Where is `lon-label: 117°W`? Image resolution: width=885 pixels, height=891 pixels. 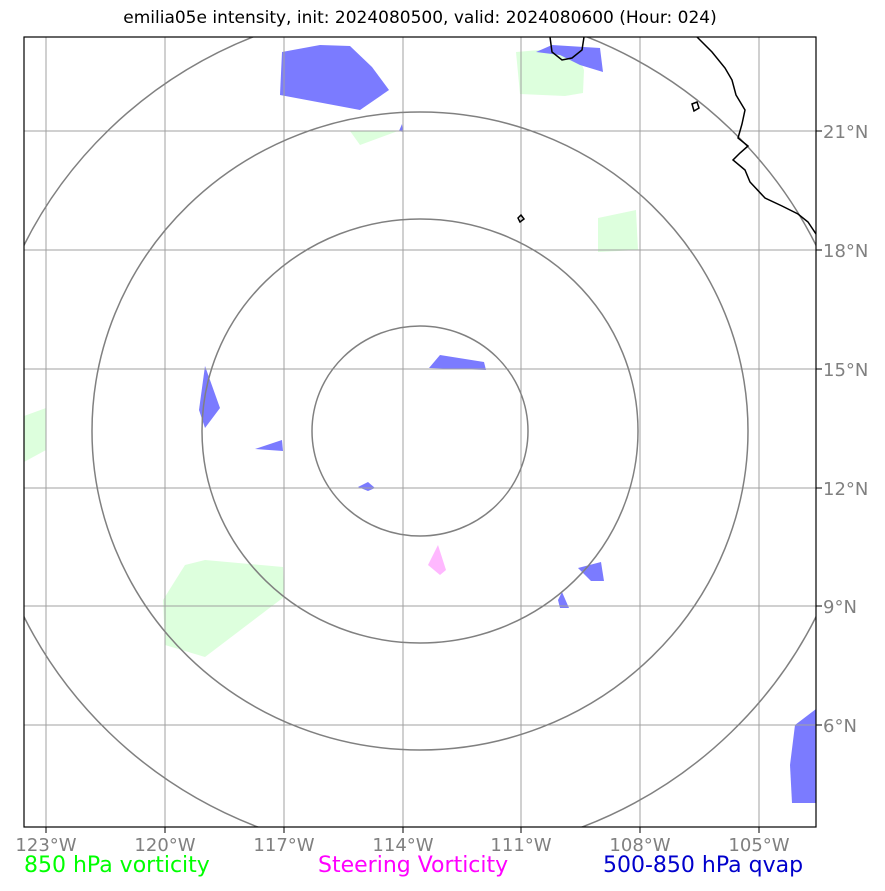
lon-label: 117°W is located at coordinates (283, 845).